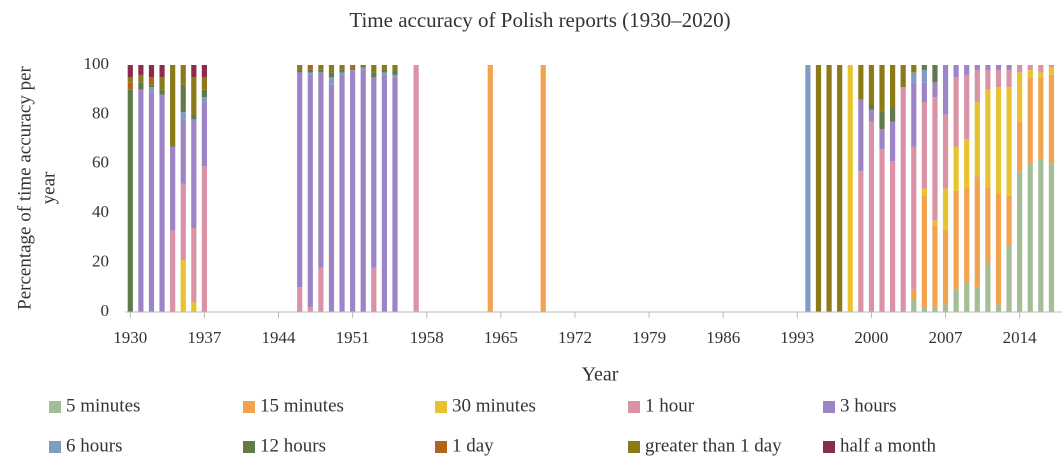 The width and height of the screenshot is (1064, 462). I want to click on legend-label: 1 day, so click(473, 445).